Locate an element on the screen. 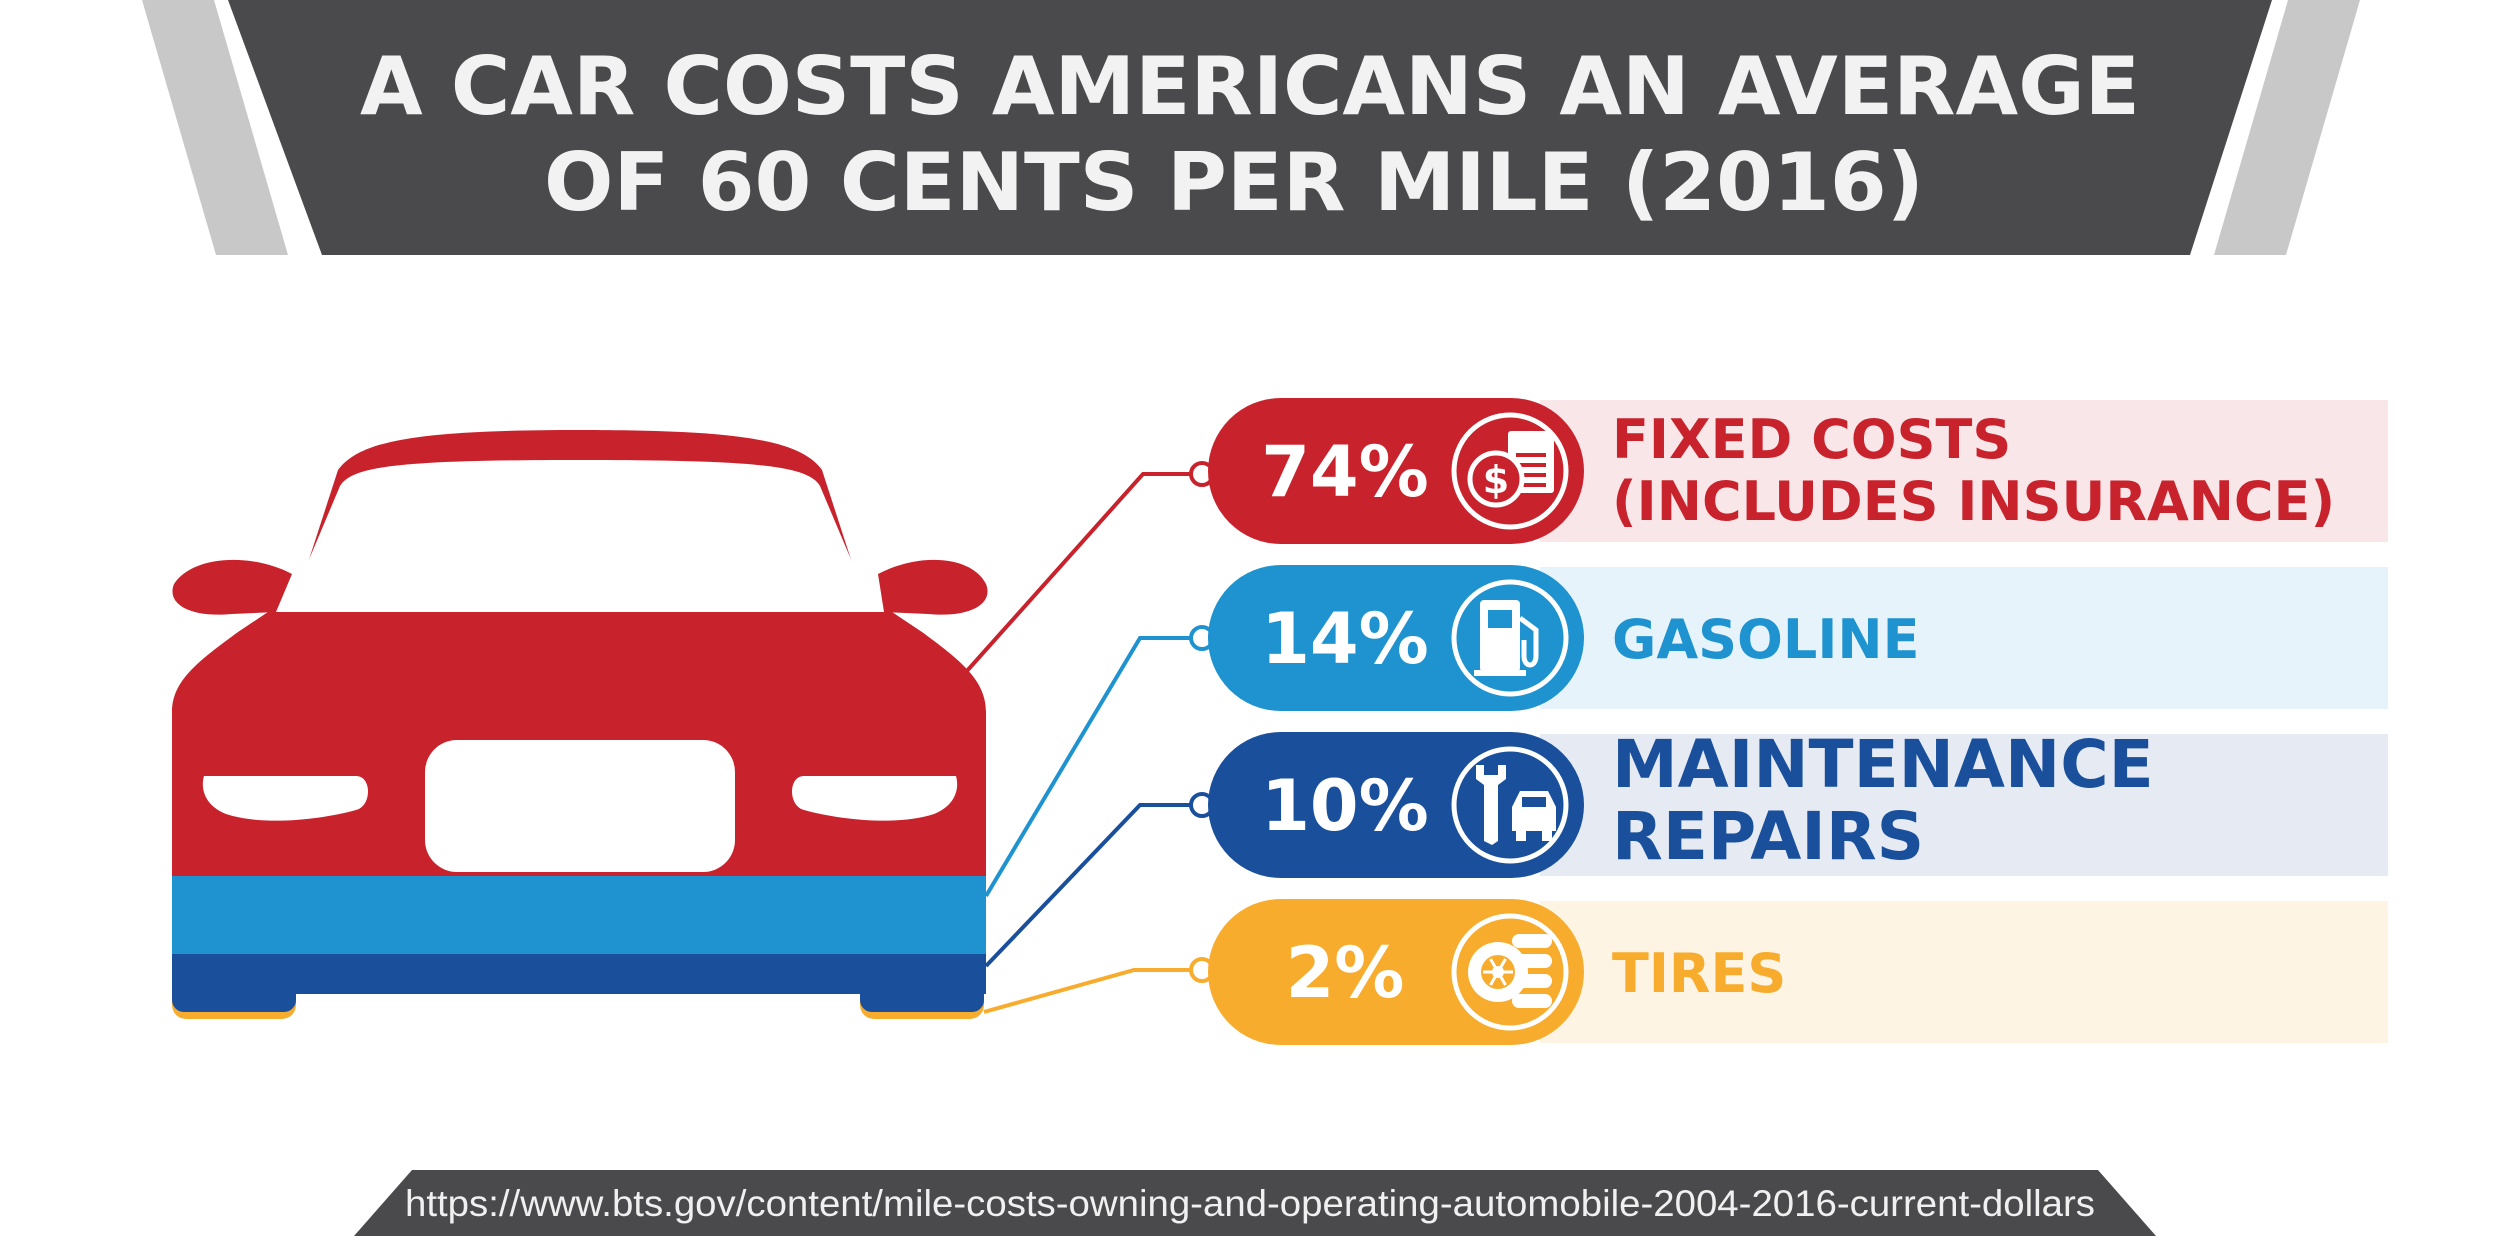 Image resolution: width=2500 pixels, height=1236 pixels. category-label: REPAIRS is located at coordinates (1768, 836).